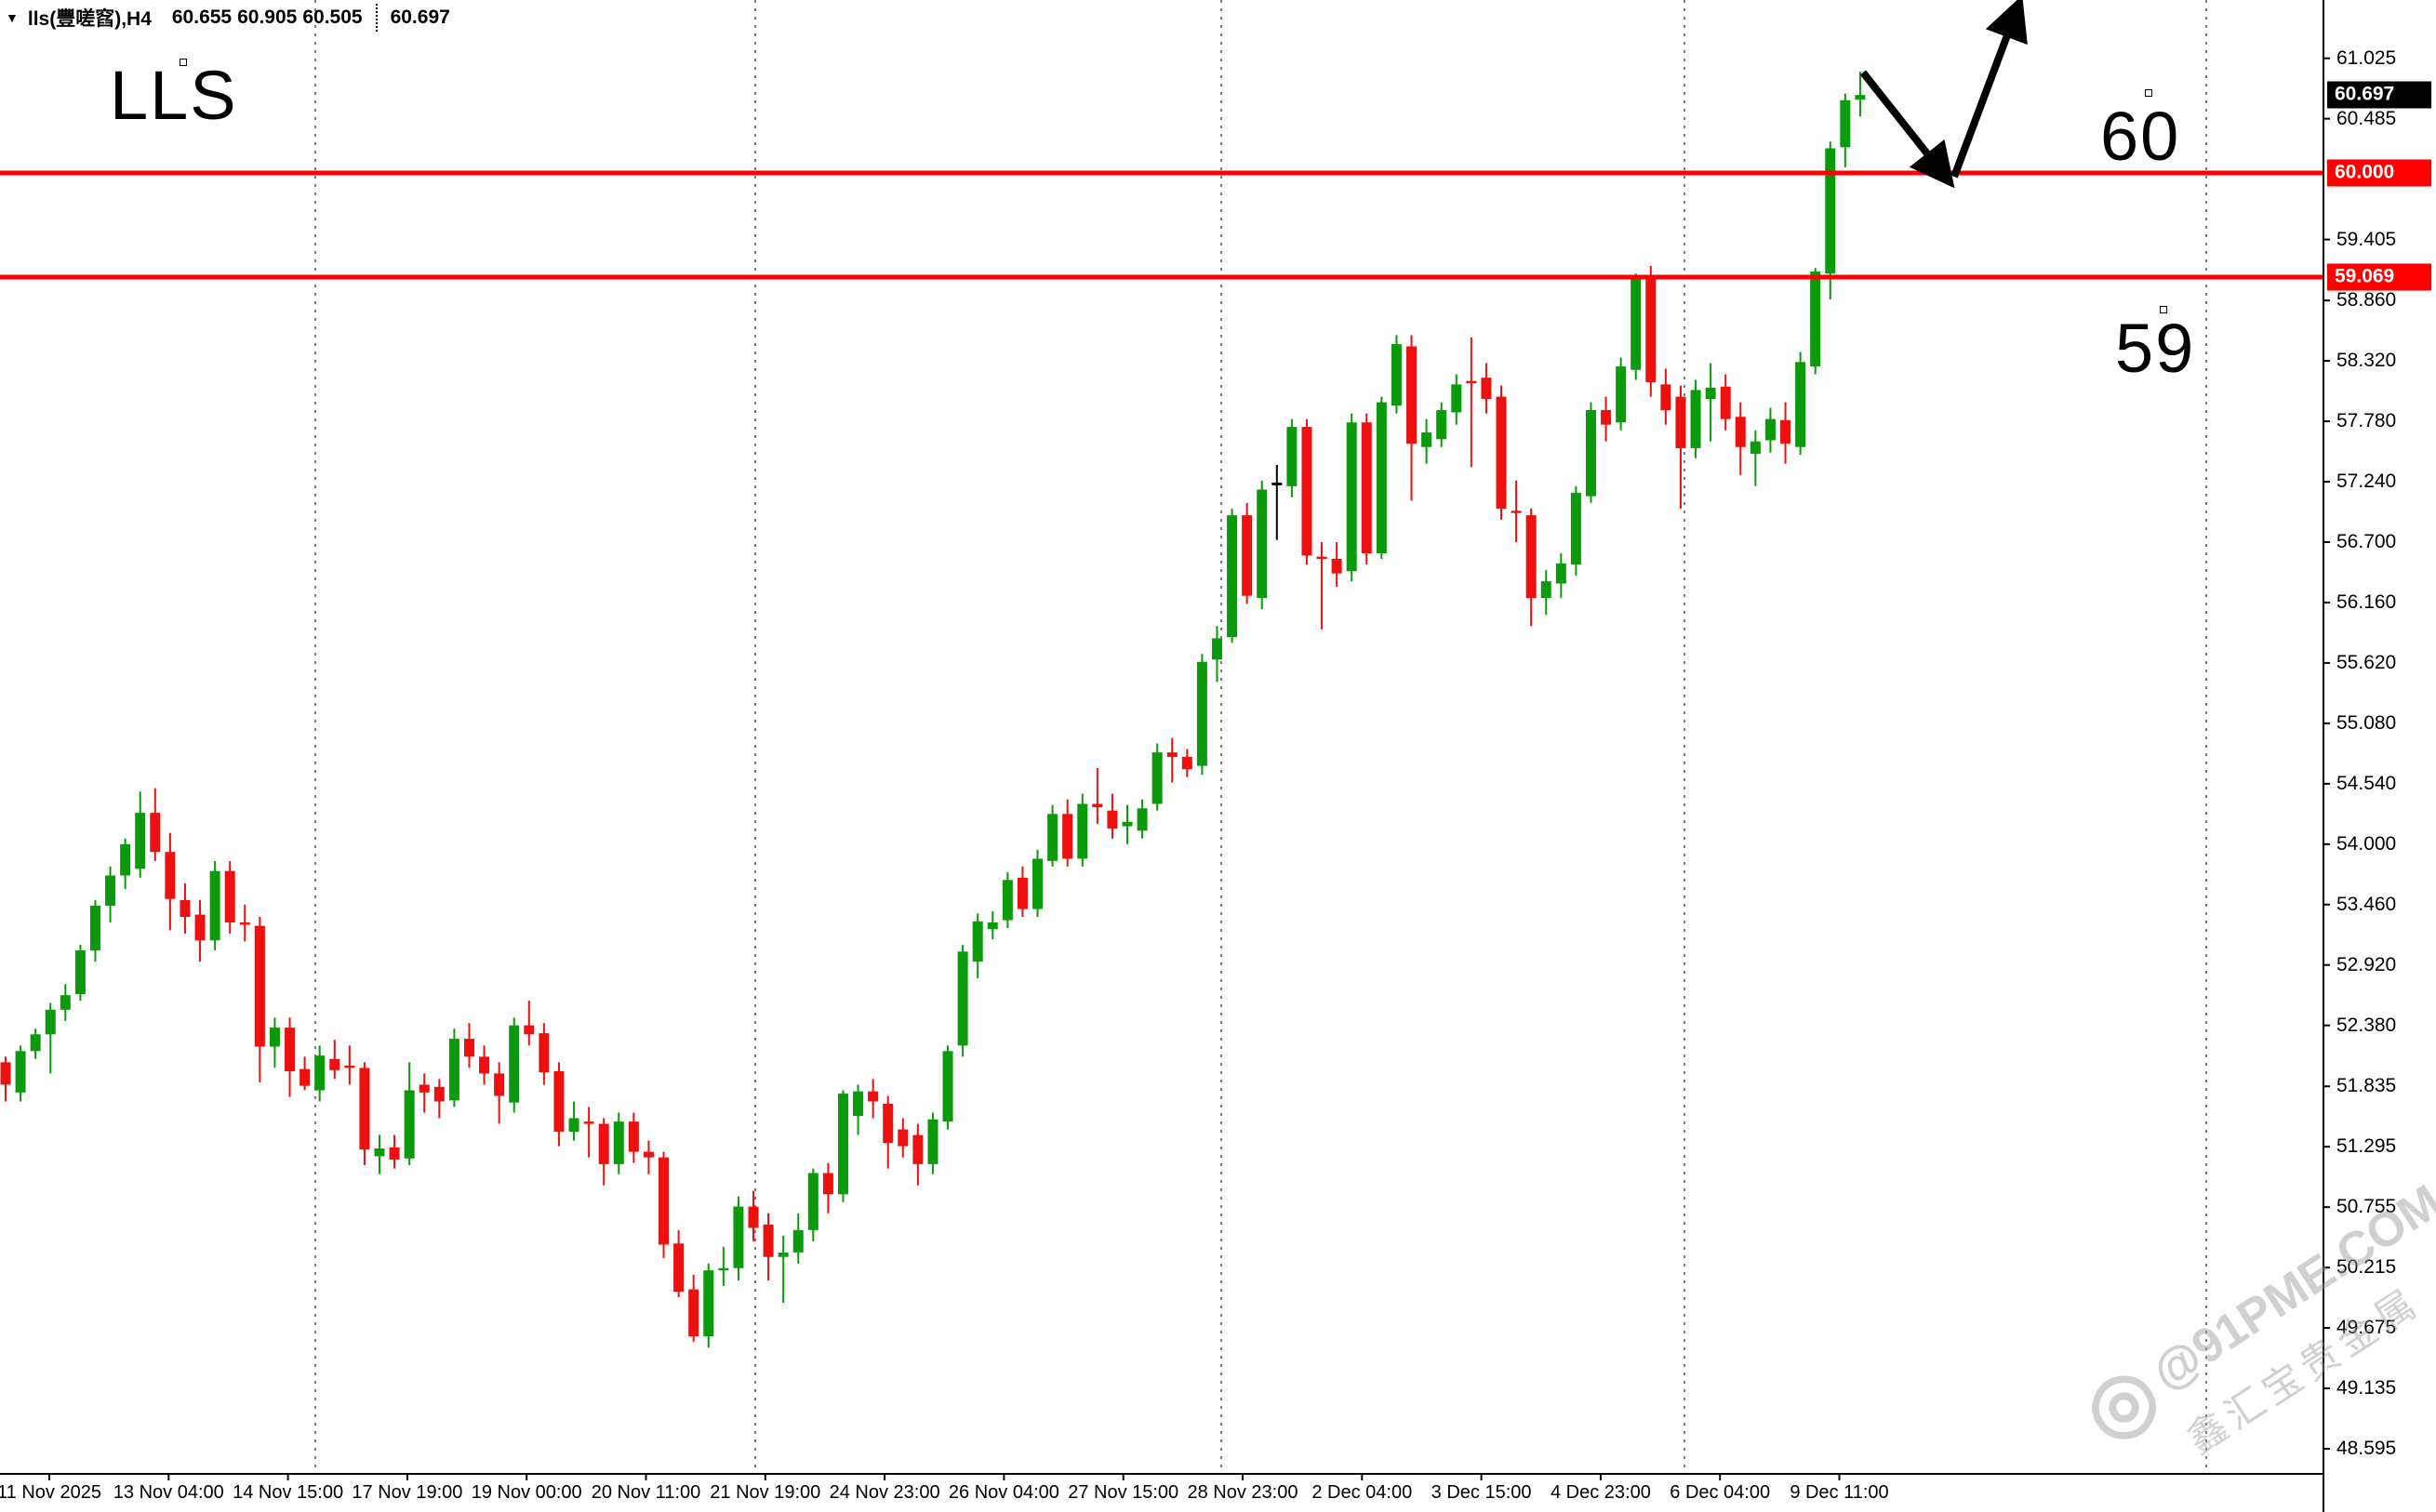 The height and width of the screenshot is (1512, 2436). Describe the element at coordinates (50, 1492) in the screenshot. I see `time-tick-label: 11 Nov 2025` at that location.